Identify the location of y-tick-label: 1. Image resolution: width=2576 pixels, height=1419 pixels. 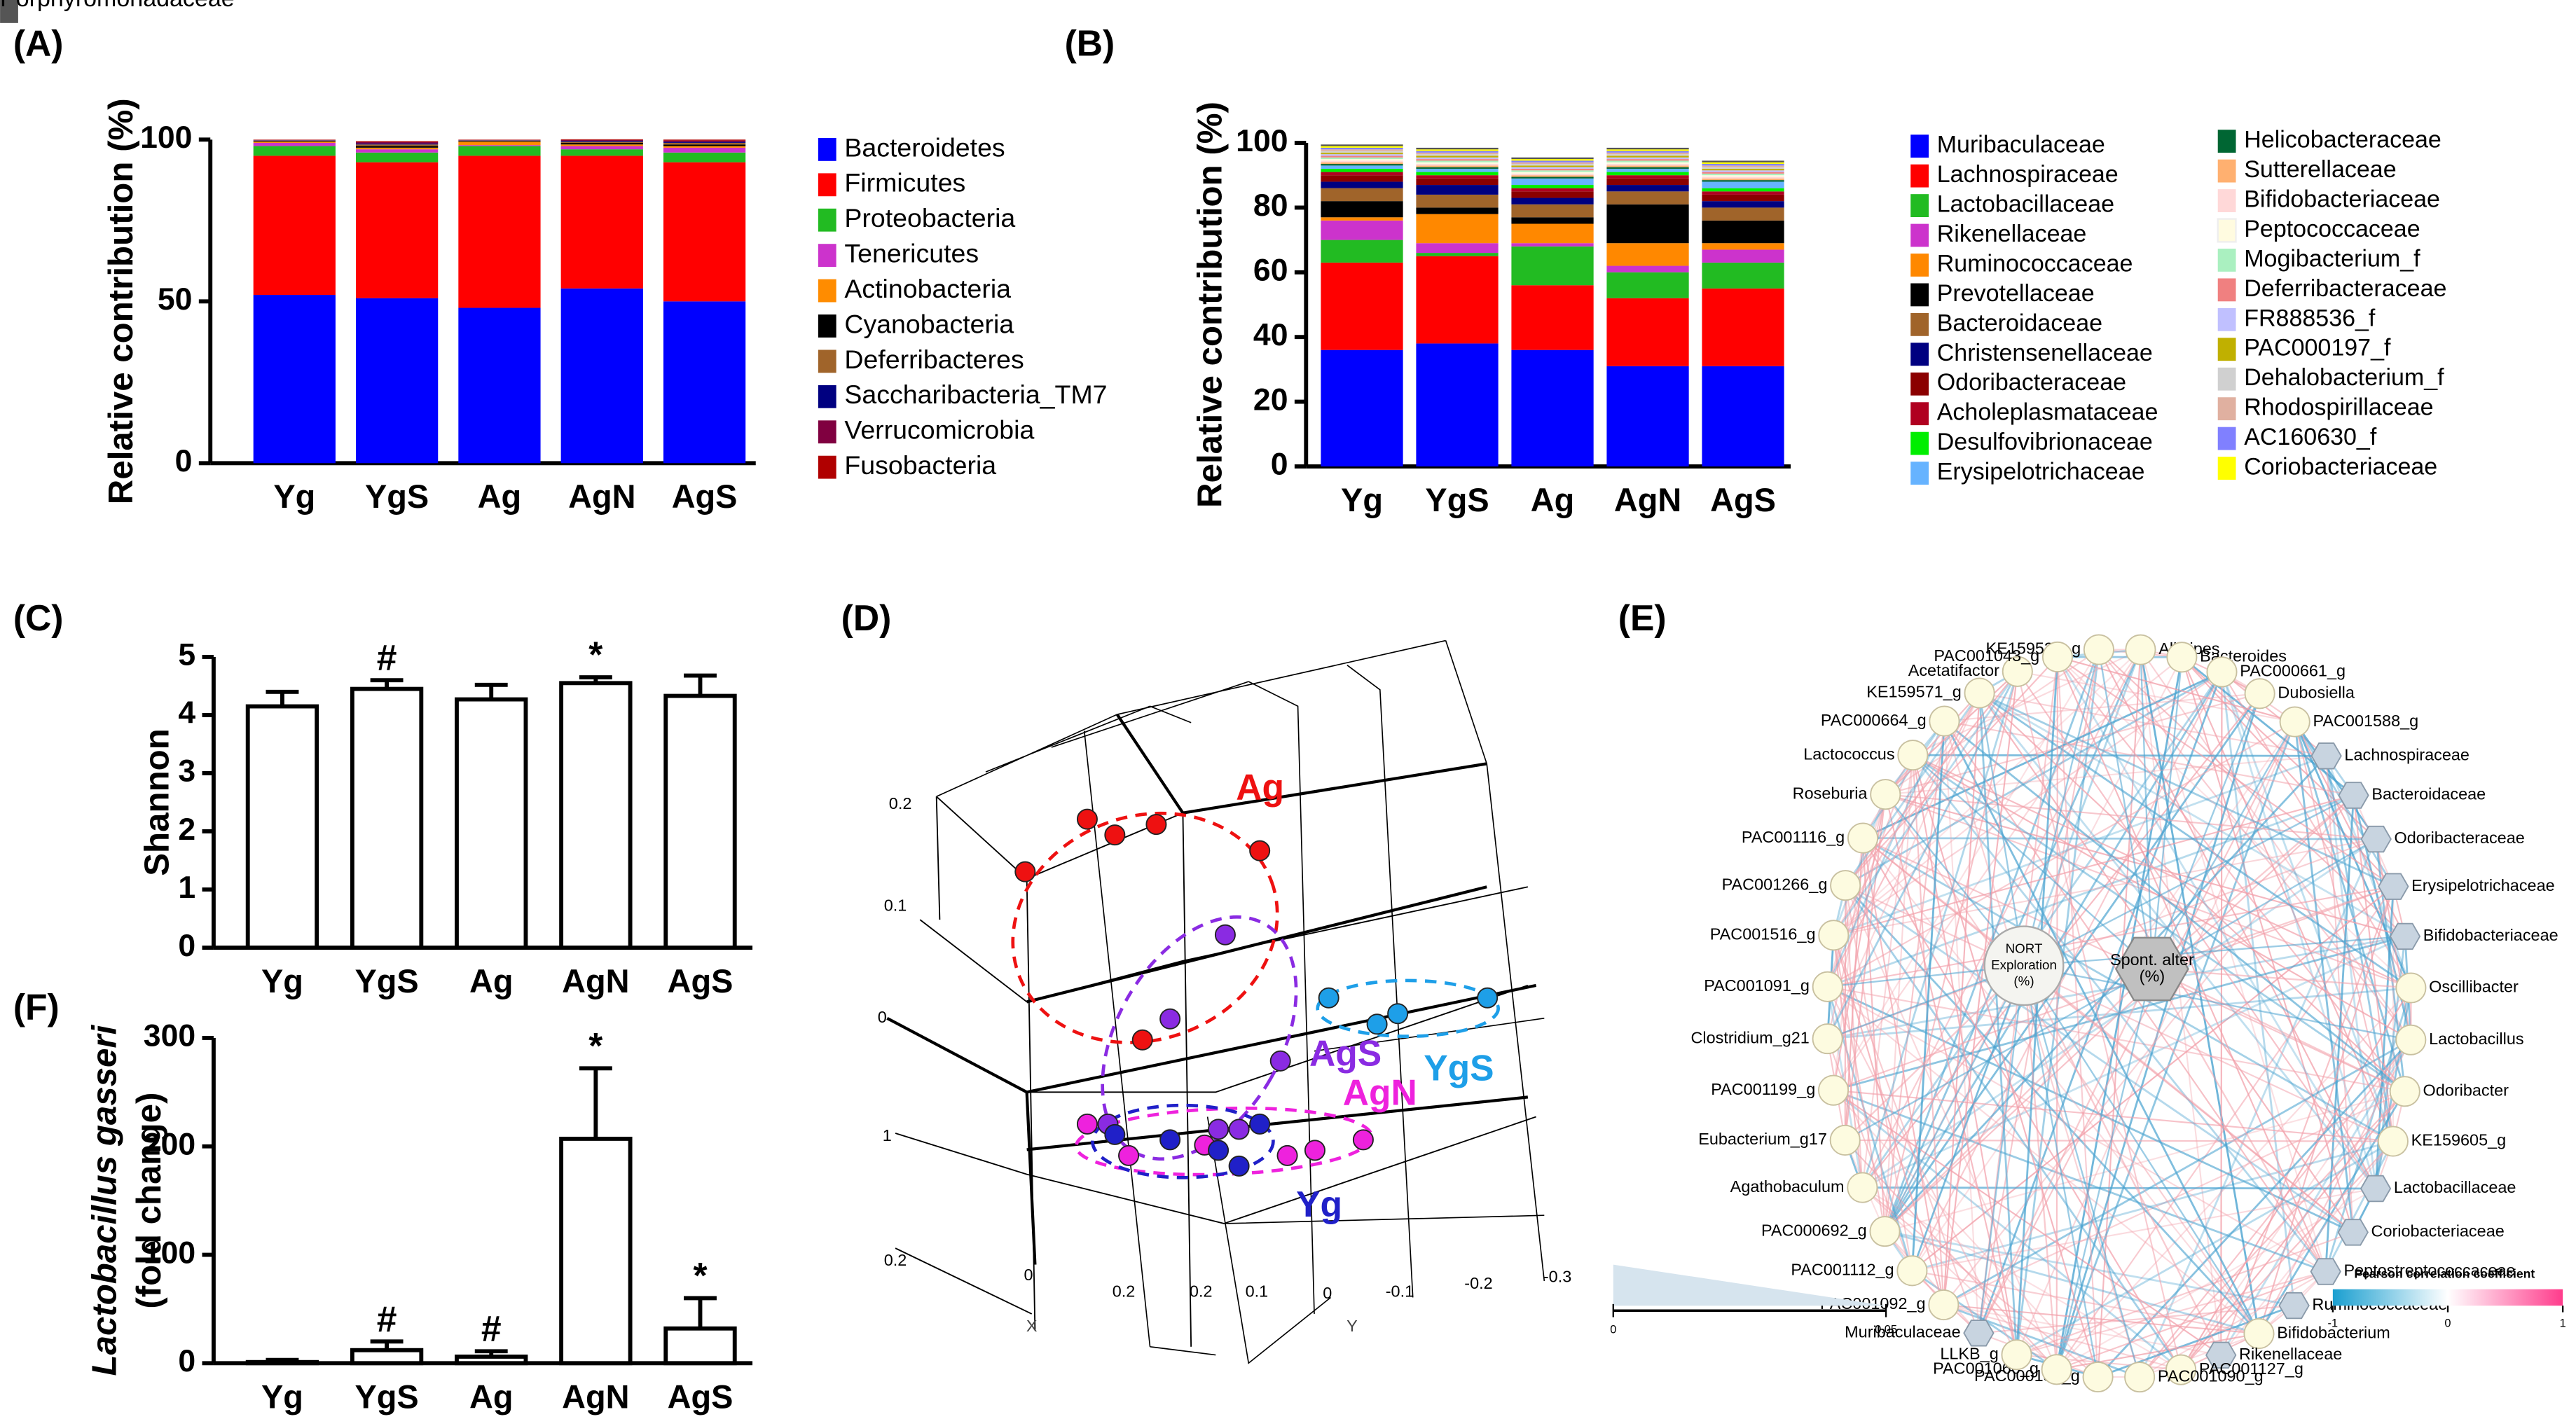
(186, 888).